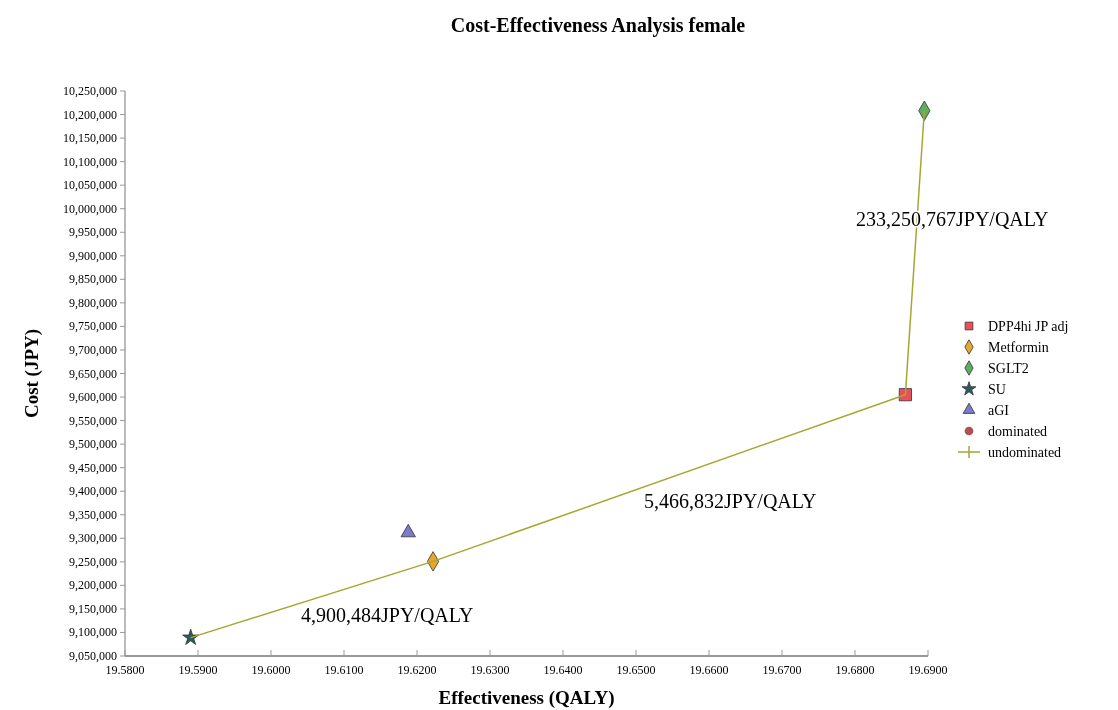 Image resolution: width=1118 pixels, height=710 pixels. What do you see at coordinates (90, 91) in the screenshot?
I see `y-tick-label: 10,250,000` at bounding box center [90, 91].